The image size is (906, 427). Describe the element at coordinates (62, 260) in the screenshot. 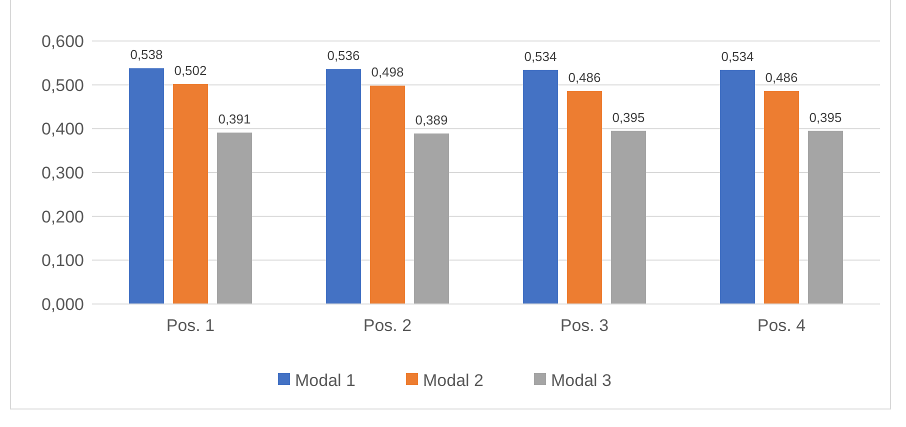

I see `y-tick-label: 0,100` at that location.